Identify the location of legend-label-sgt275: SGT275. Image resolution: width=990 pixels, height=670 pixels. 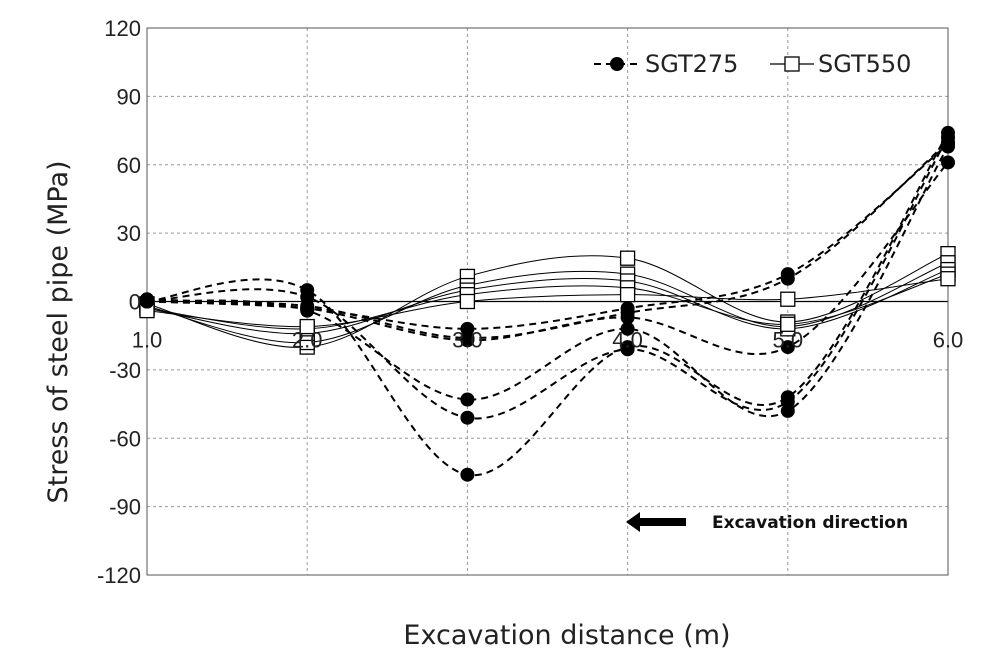
(691, 64).